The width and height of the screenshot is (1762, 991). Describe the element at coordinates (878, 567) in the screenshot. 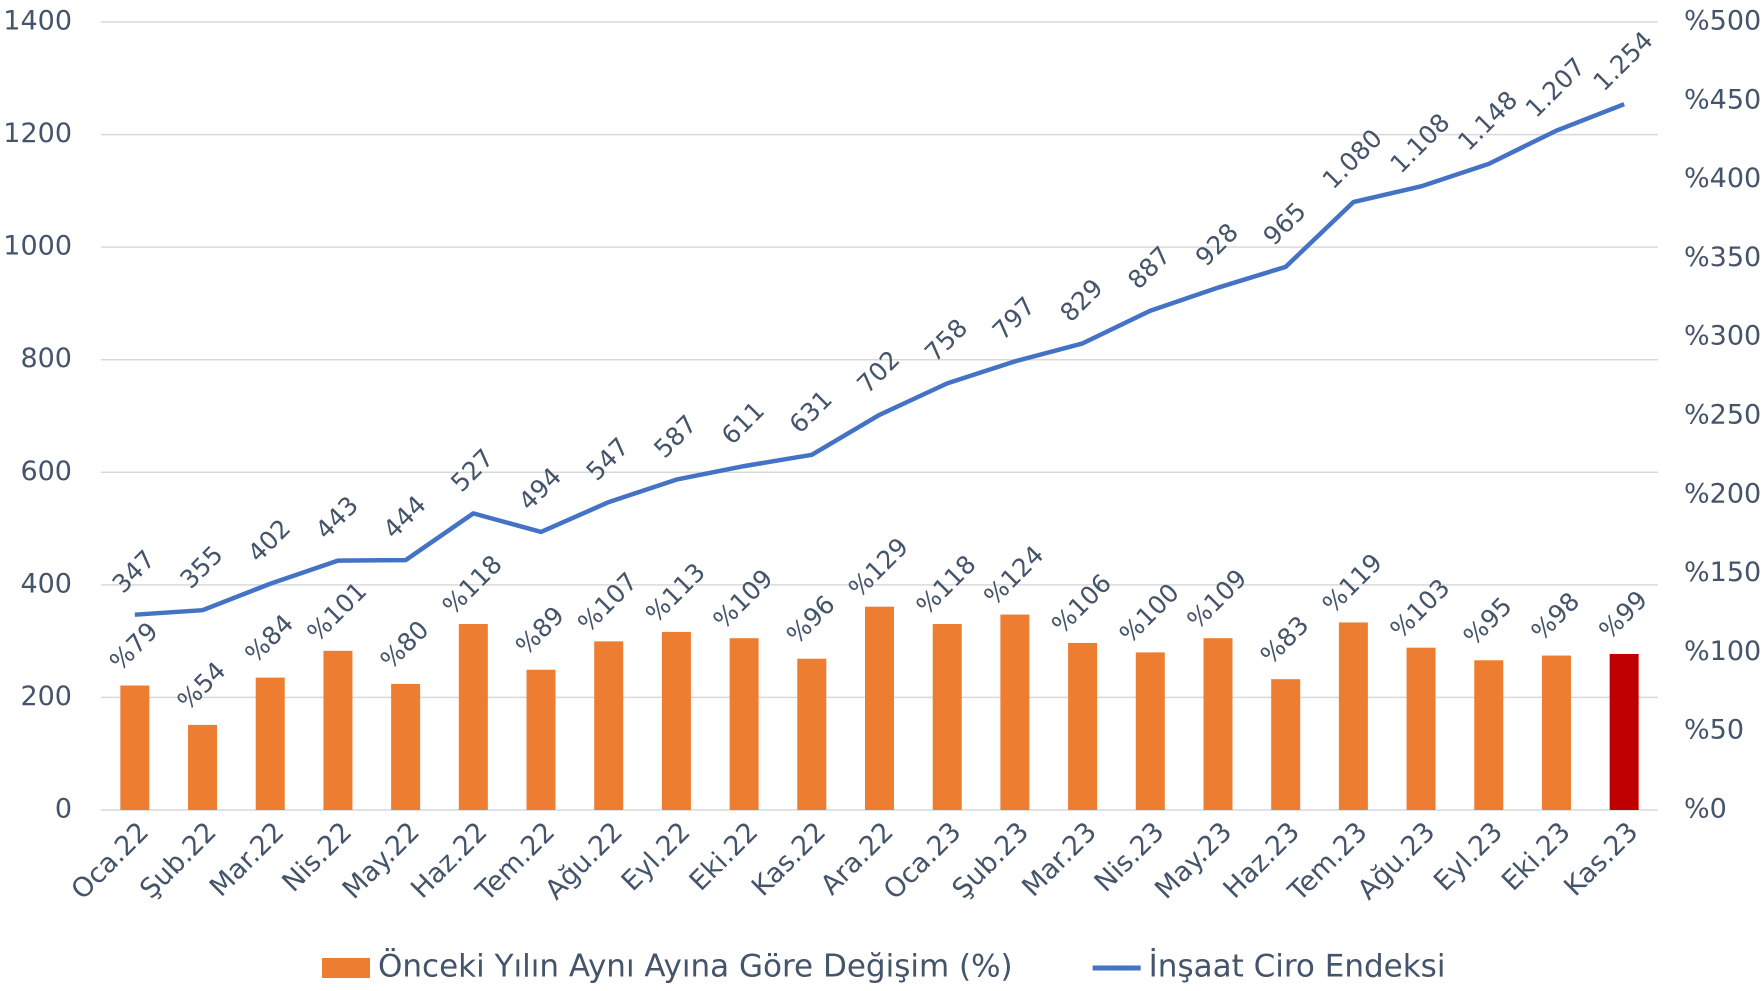

I see `bar-label: %129` at that location.